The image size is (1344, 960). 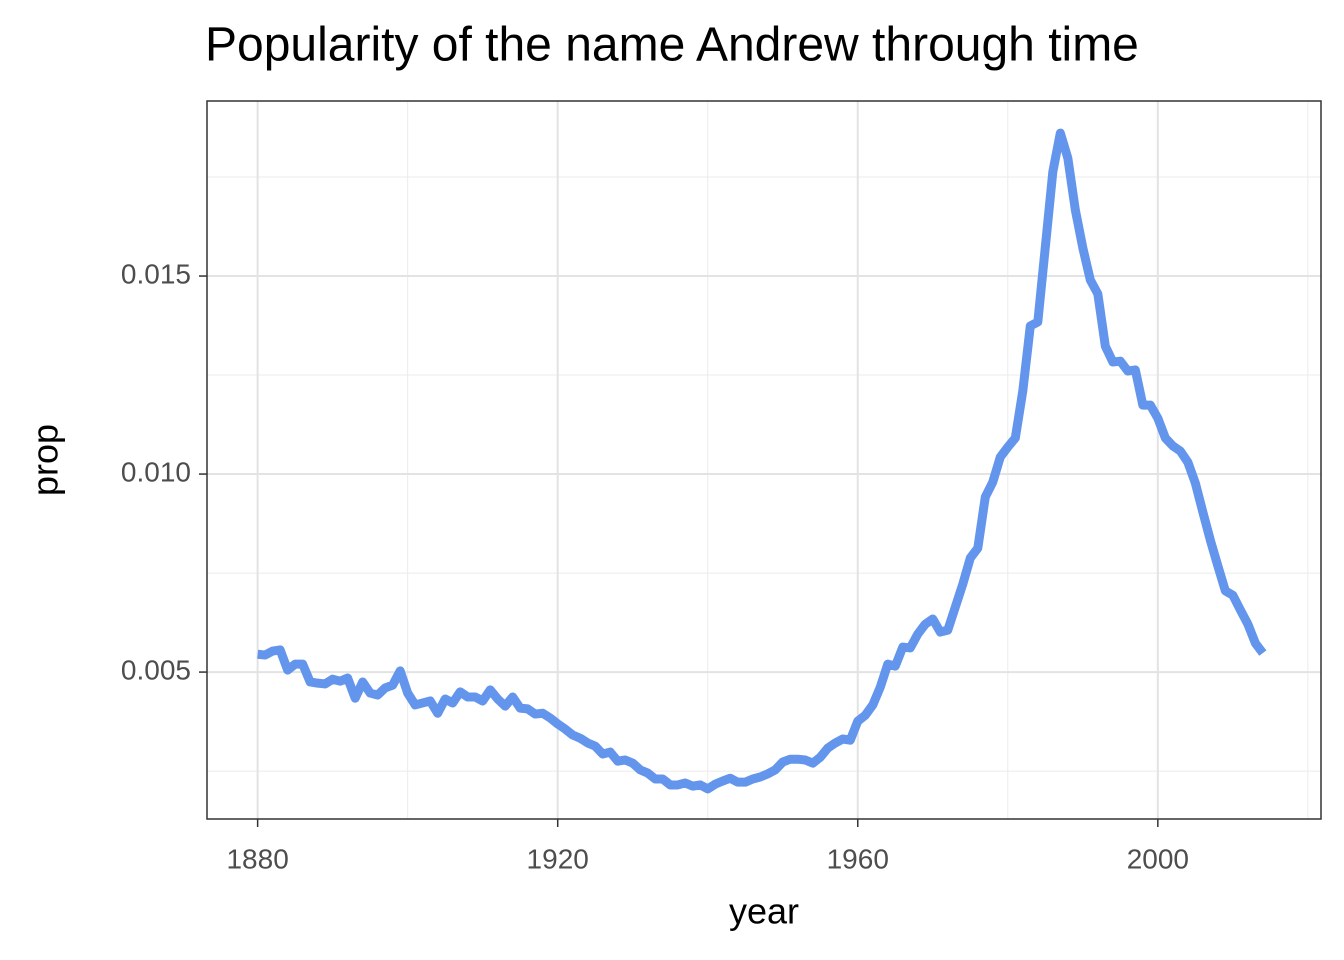 What do you see at coordinates (156, 471) in the screenshot?
I see `y-tick-label: 0.010` at bounding box center [156, 471].